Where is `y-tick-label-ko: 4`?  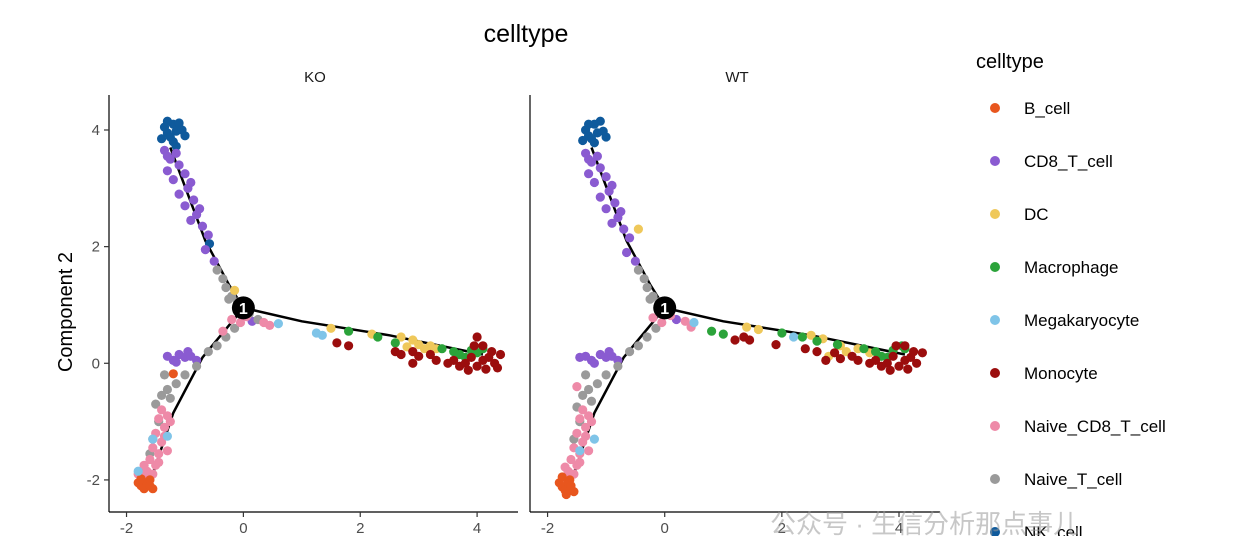 y-tick-label-ko: 4 is located at coordinates (96, 130).